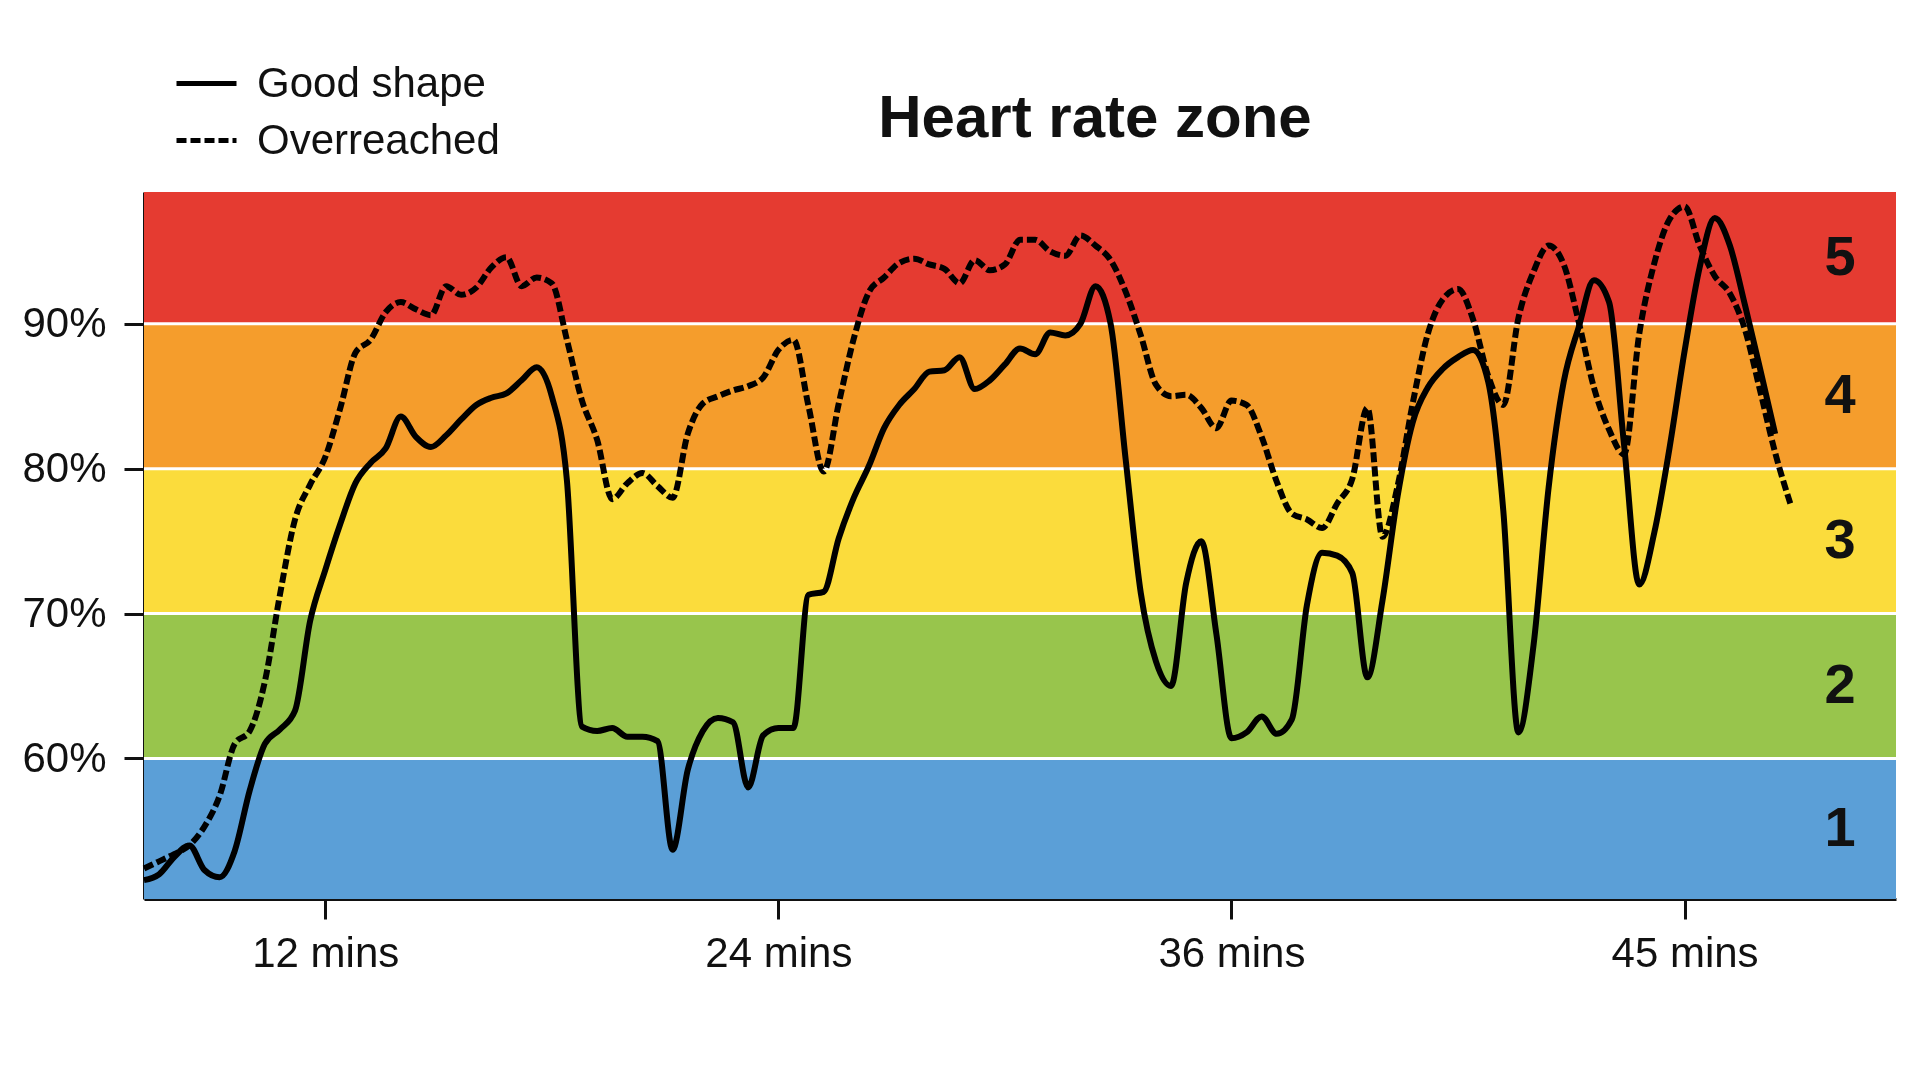 This screenshot has height=1080, width=1920. Describe the element at coordinates (1232, 952) in the screenshot. I see `x-tick-label: 36 mins` at that location.